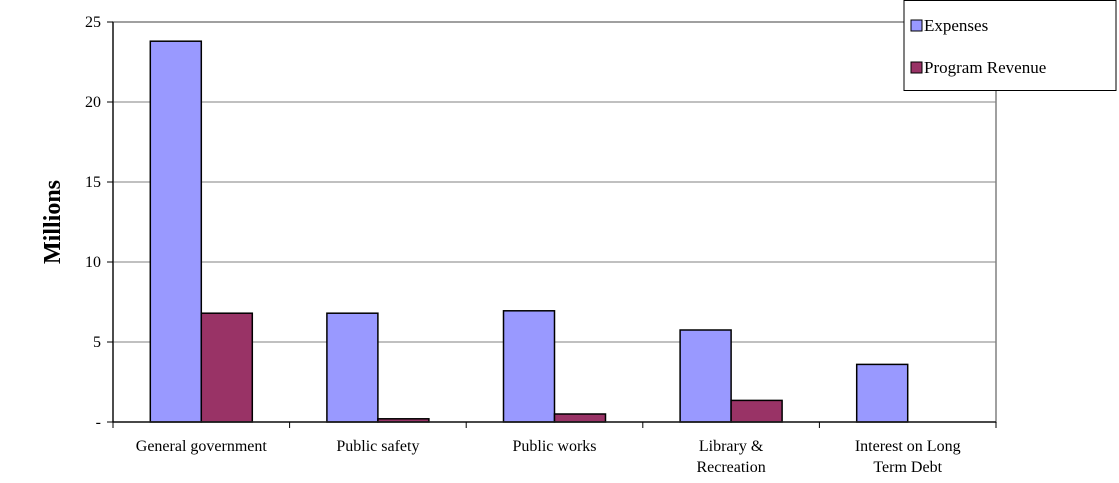 The width and height of the screenshot is (1119, 483). Describe the element at coordinates (93, 182) in the screenshot. I see `y-tick-label: 15` at that location.